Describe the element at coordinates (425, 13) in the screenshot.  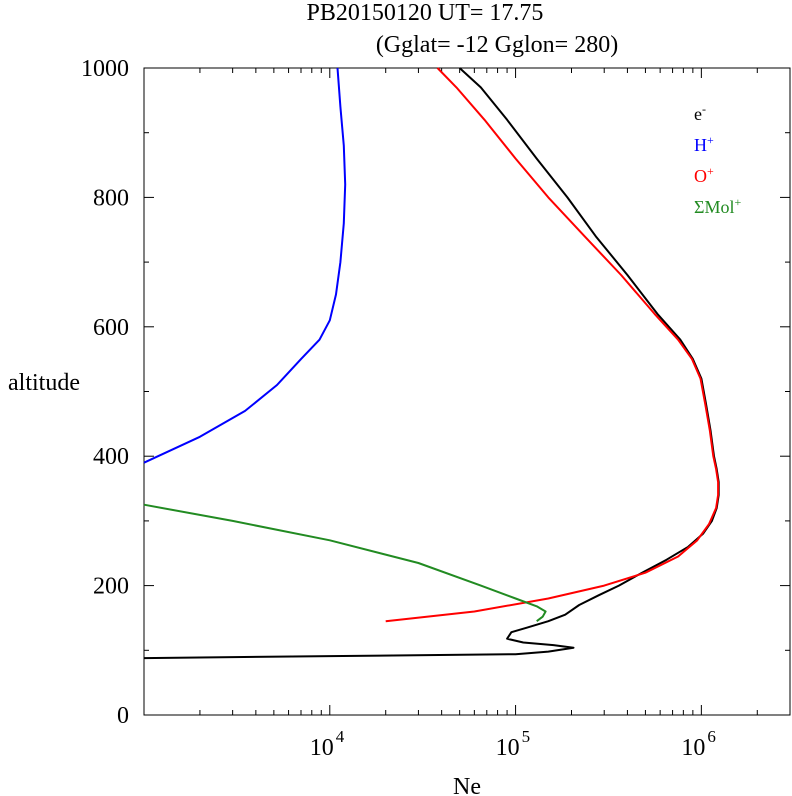
I see `chart-title: PB20150120 UT= 17.75` at that location.